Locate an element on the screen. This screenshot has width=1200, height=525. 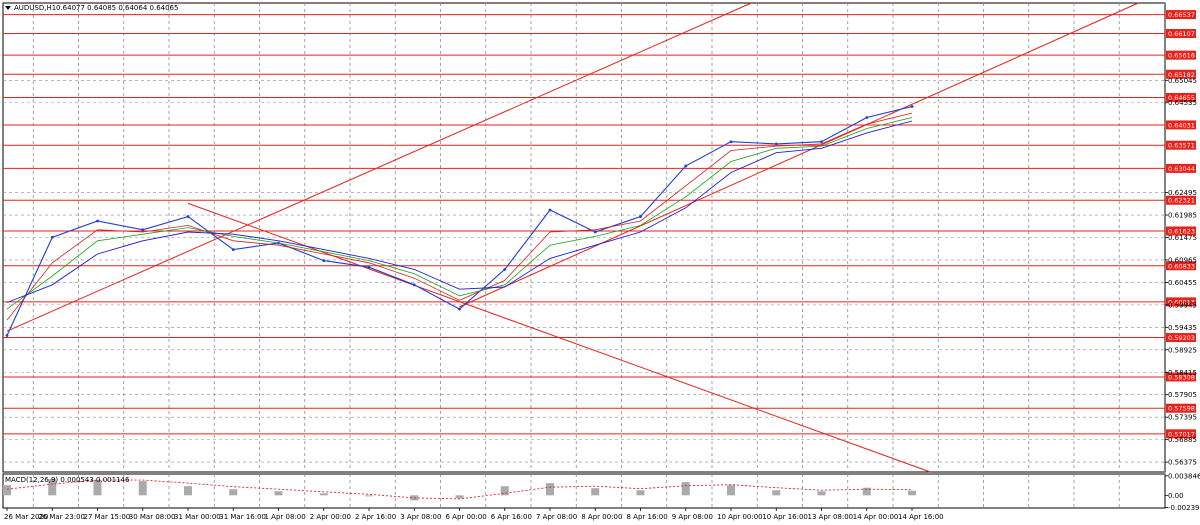
level-label: 0.65182 is located at coordinates (1181, 75).